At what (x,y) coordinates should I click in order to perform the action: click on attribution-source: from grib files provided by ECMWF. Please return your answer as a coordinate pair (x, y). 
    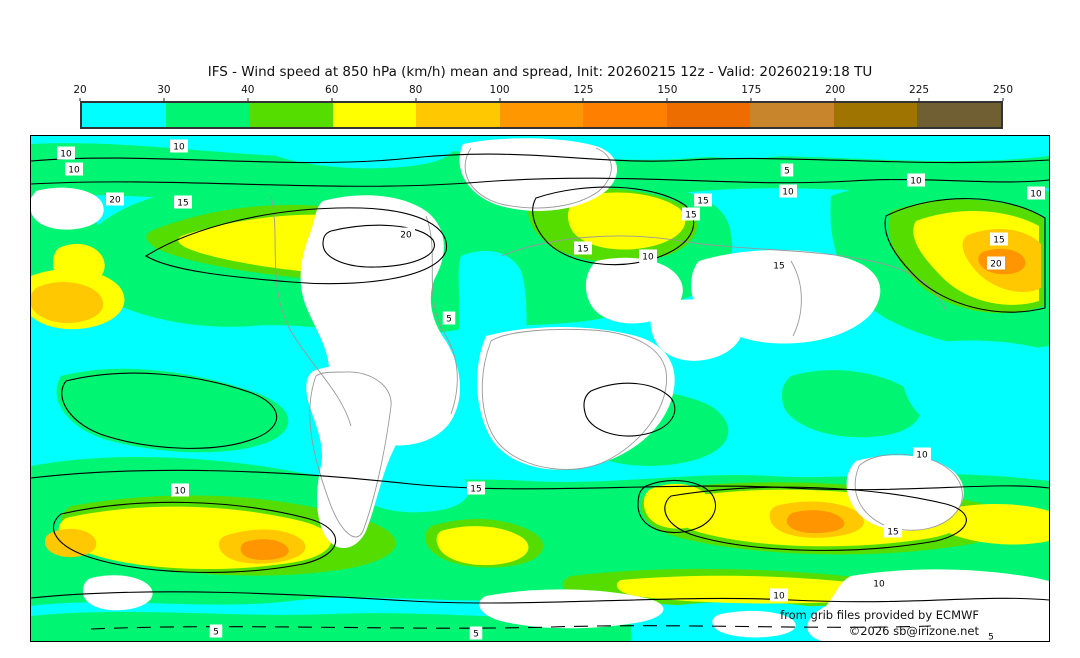
    Looking at the image, I should click on (879, 615).